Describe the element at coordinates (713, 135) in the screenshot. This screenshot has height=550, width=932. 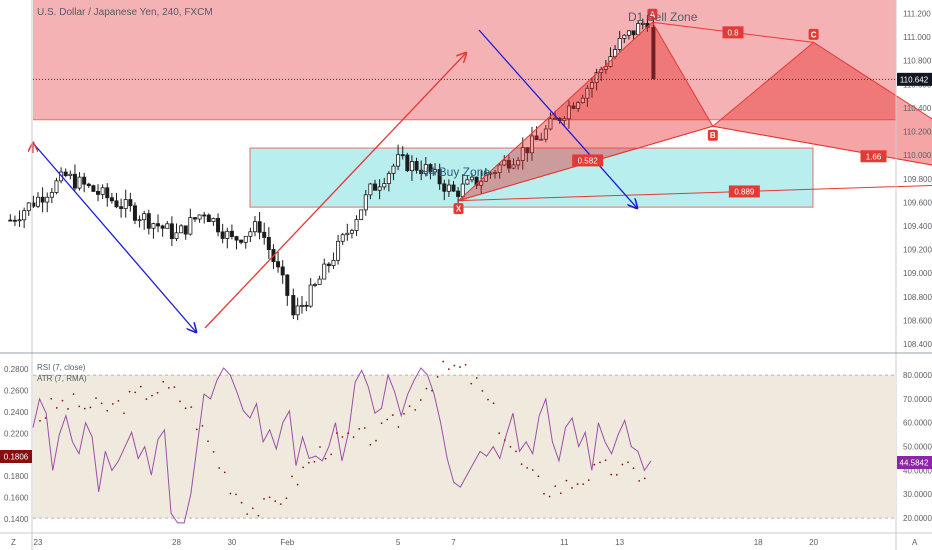
I see `pattern-point-label: B` at that location.